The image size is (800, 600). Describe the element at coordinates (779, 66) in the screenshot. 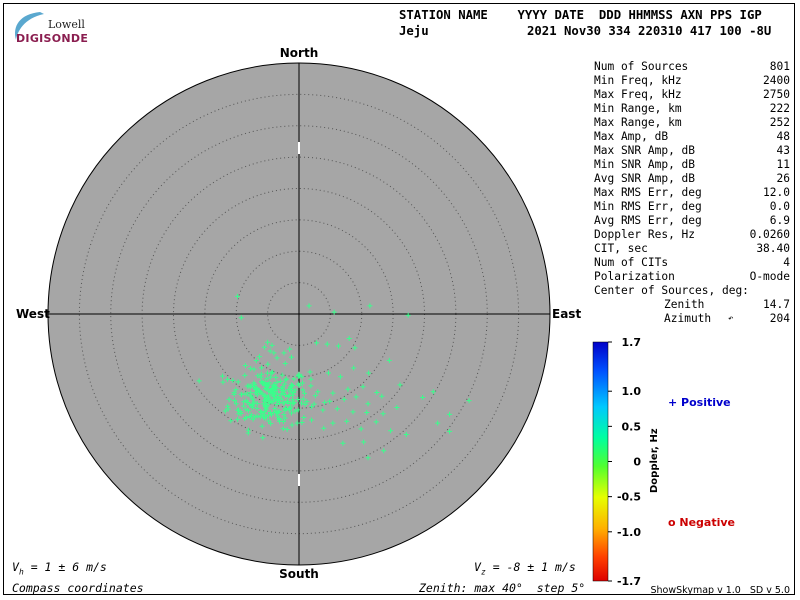

I see `stat-value: 801` at that location.